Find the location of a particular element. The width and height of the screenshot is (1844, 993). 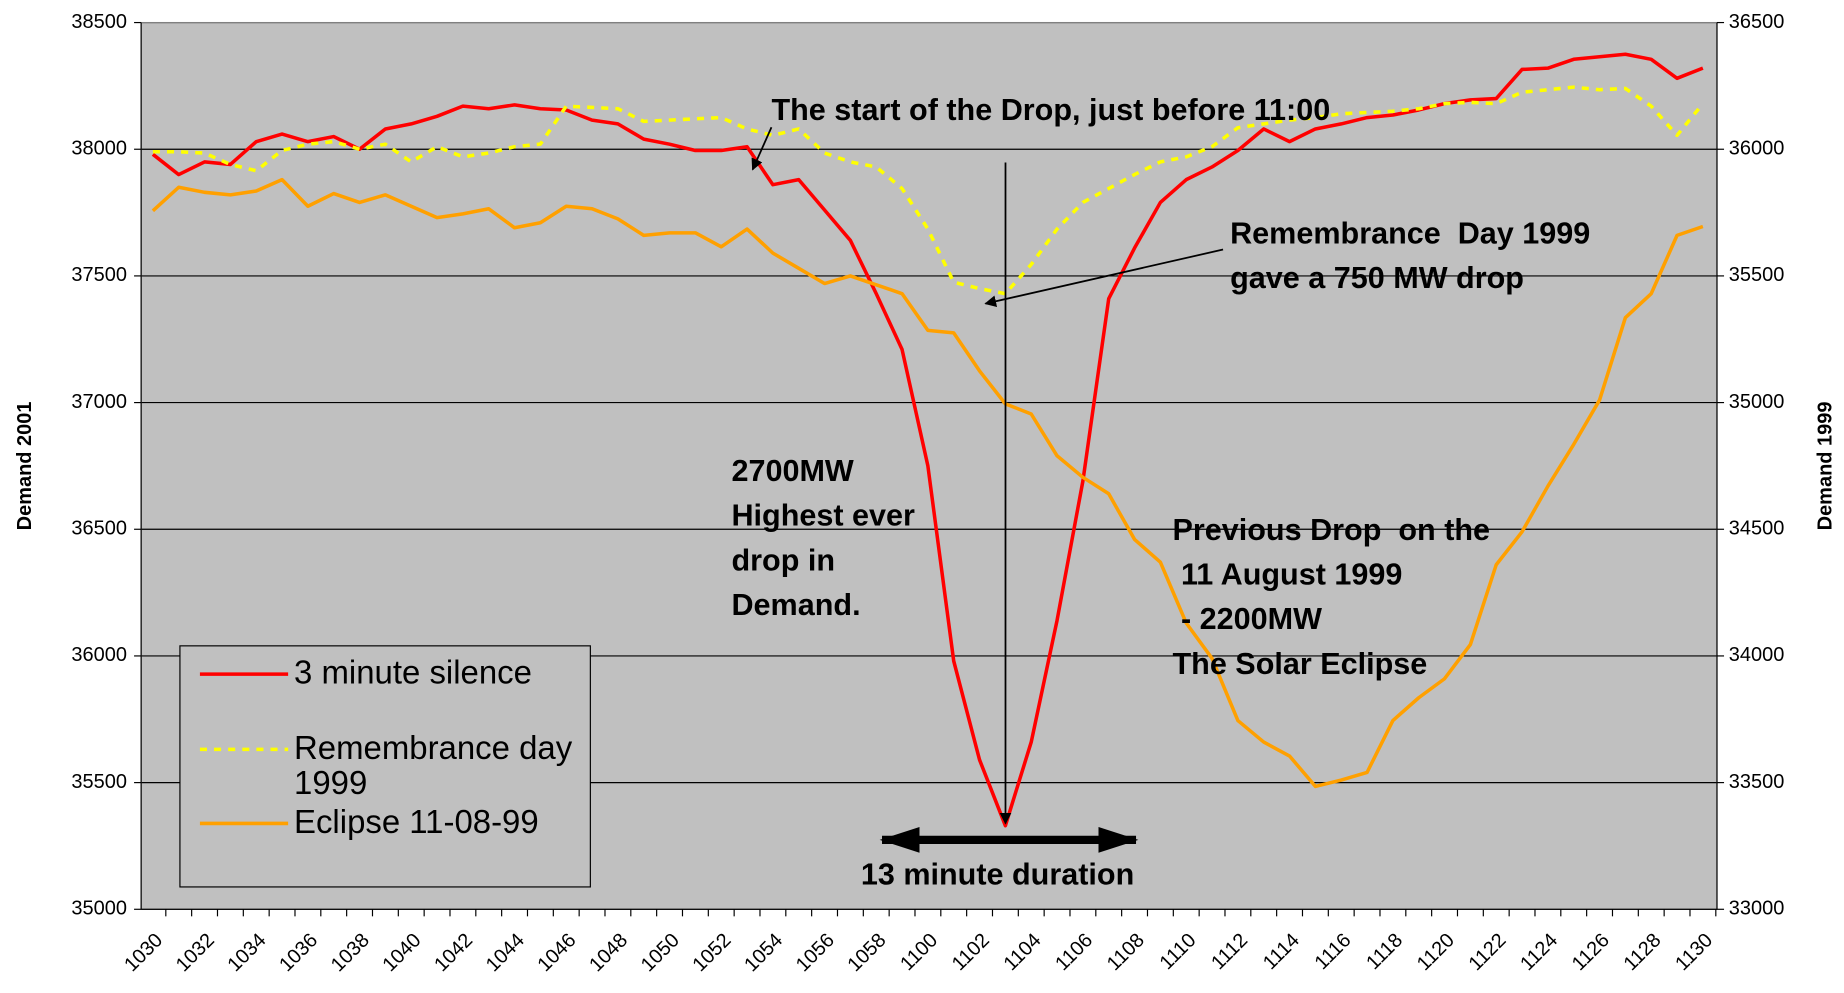

legend-label-box: Eclipse 11-08-99 is located at coordinates (416, 822).